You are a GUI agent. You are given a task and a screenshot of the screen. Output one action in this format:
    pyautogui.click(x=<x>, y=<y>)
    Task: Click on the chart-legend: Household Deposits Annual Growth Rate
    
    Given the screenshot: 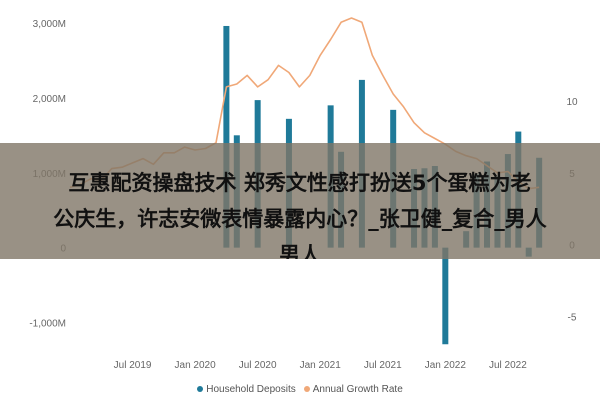 What is the action you would take?
    pyautogui.click(x=300, y=389)
    